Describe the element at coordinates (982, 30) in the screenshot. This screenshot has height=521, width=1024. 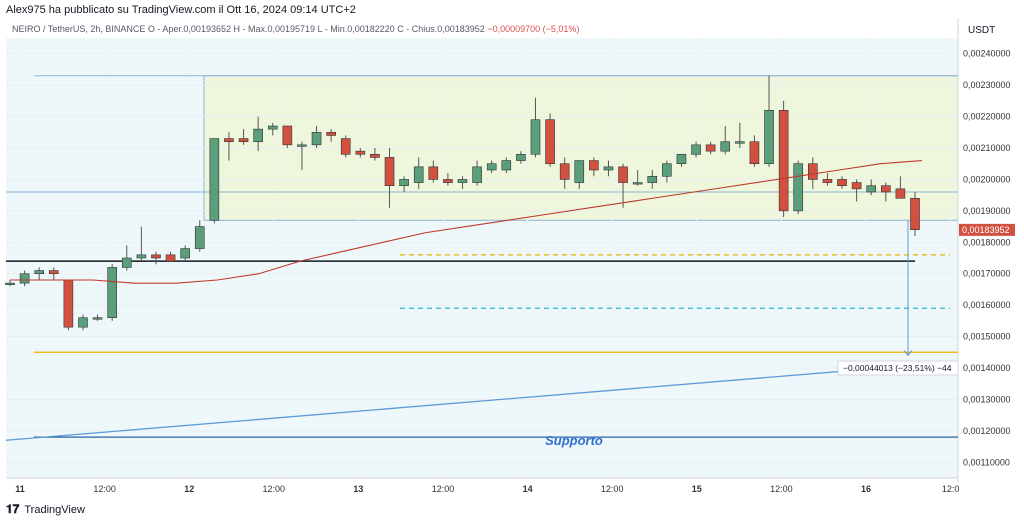
I see `currency-label: USDT` at that location.